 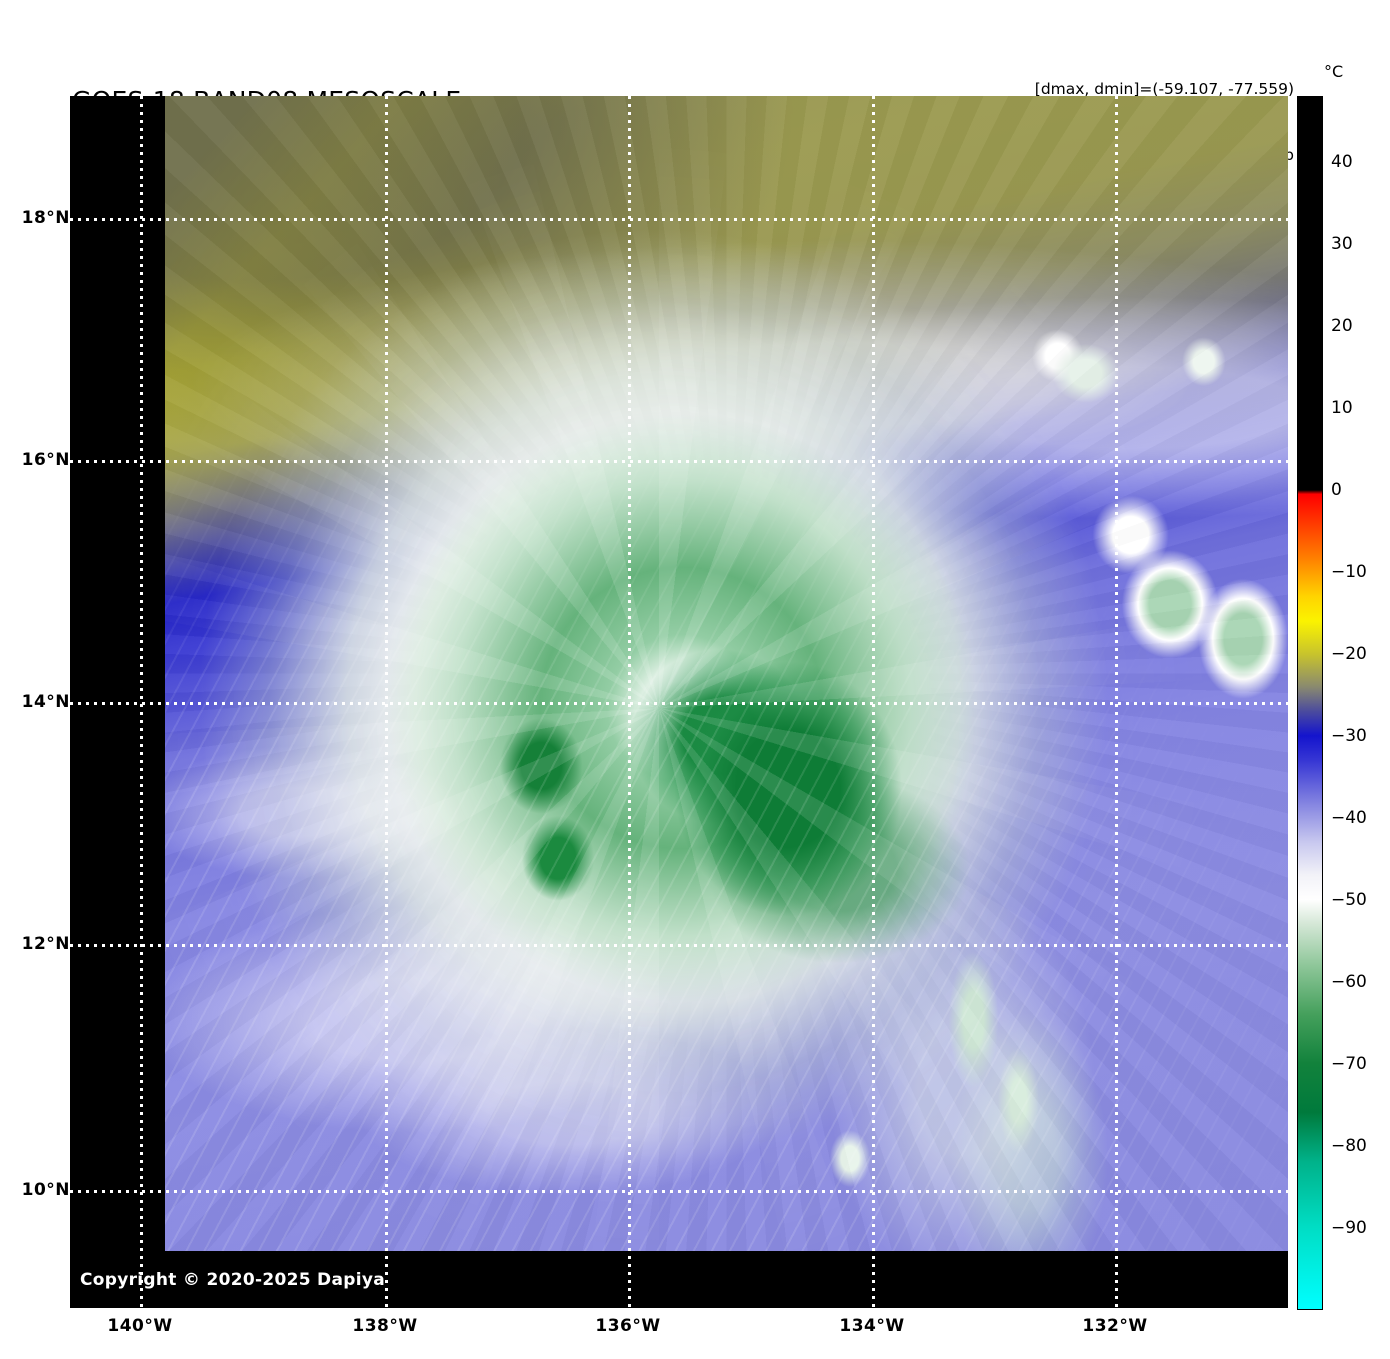 What do you see at coordinates (1349, 1145) in the screenshot?
I see `colorbar-tick-label: −80` at bounding box center [1349, 1145].